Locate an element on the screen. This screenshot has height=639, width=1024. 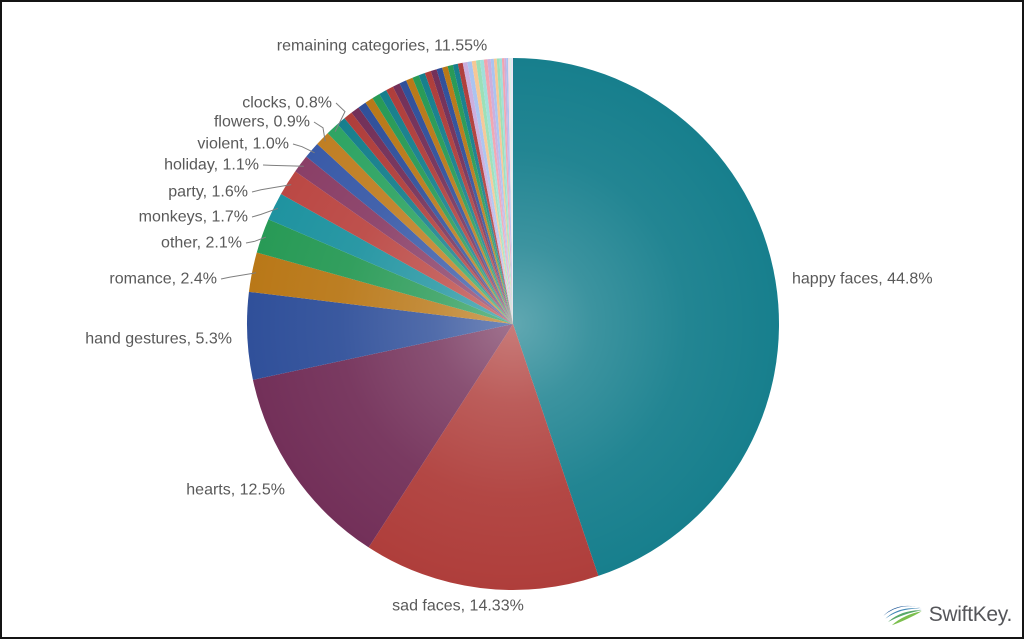
slice-label-sad-faces: sad faces, 14.33% is located at coordinates (458, 606).